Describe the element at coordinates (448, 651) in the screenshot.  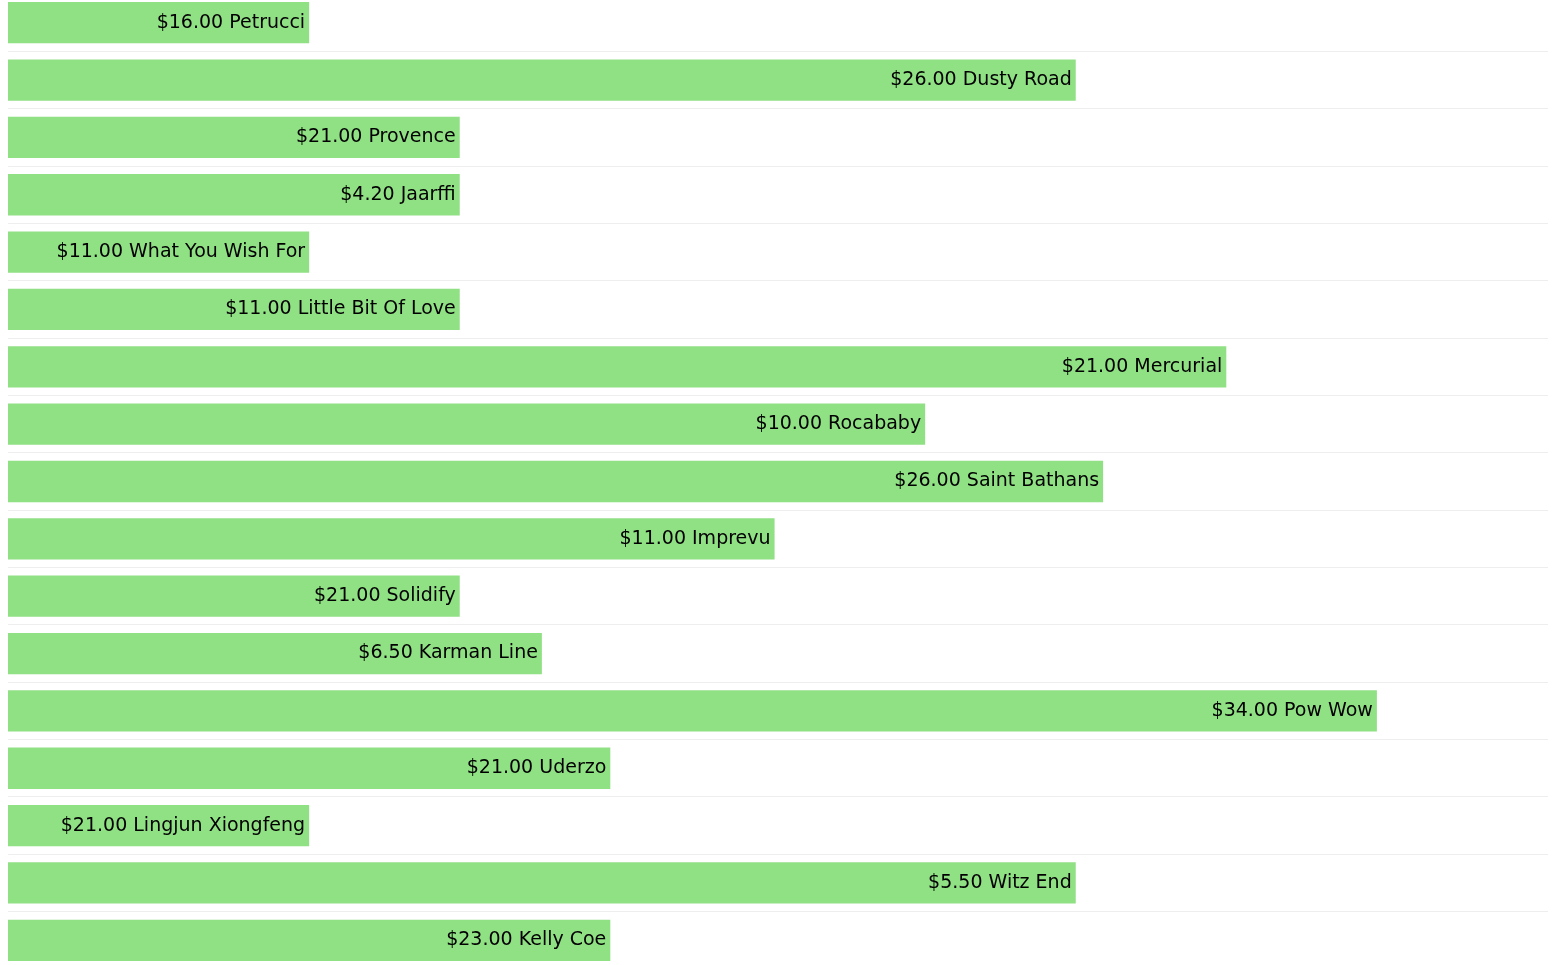
I see `y-tick-label: $6.50 Karman Line` at that location.